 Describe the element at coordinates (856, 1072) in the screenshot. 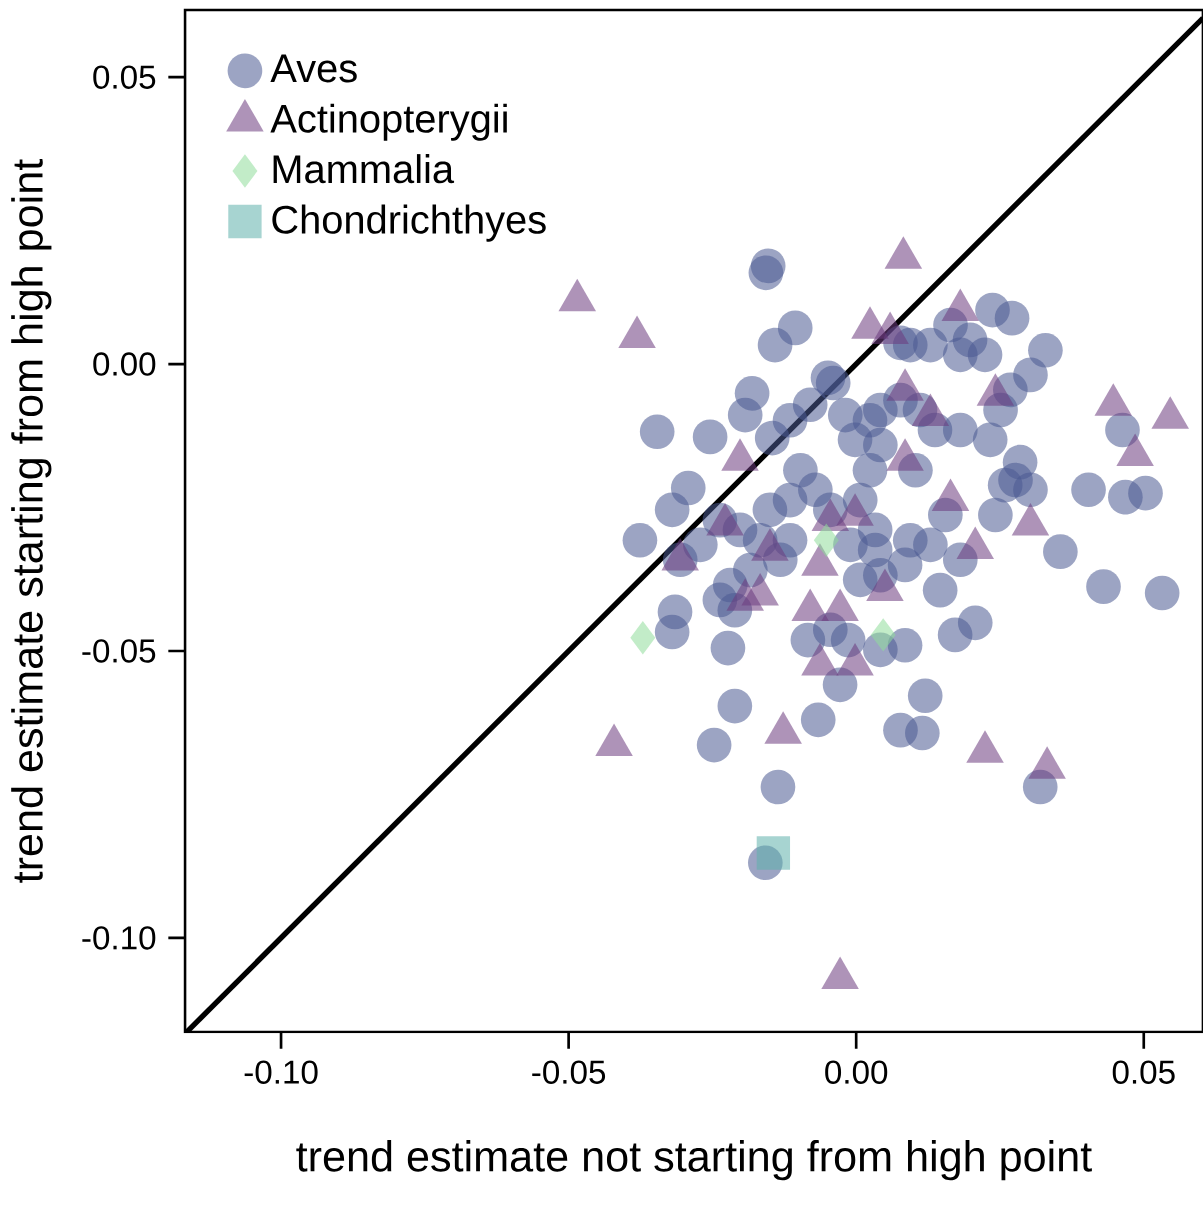

I see `x-tick-label: 0.00` at that location.